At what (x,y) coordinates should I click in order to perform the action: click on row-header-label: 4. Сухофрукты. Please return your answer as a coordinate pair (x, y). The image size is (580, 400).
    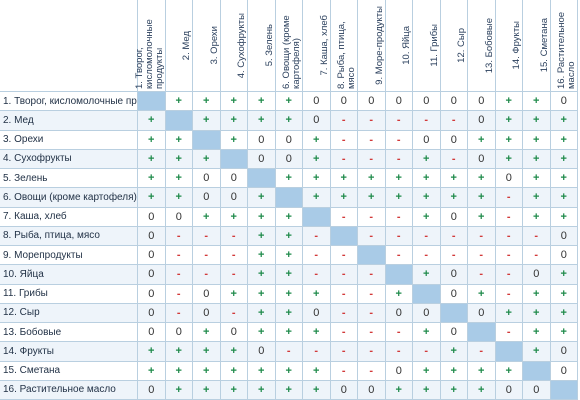
    Looking at the image, I should click on (37, 159).